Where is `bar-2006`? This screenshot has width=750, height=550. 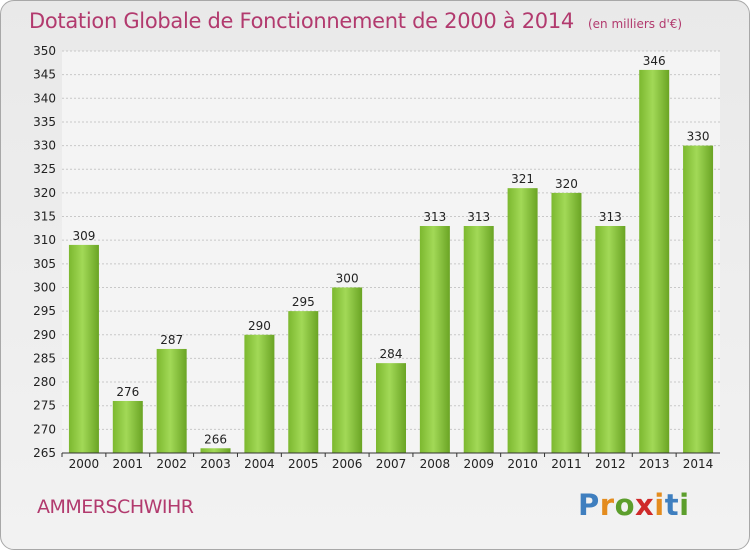 bar-2006 is located at coordinates (347, 370).